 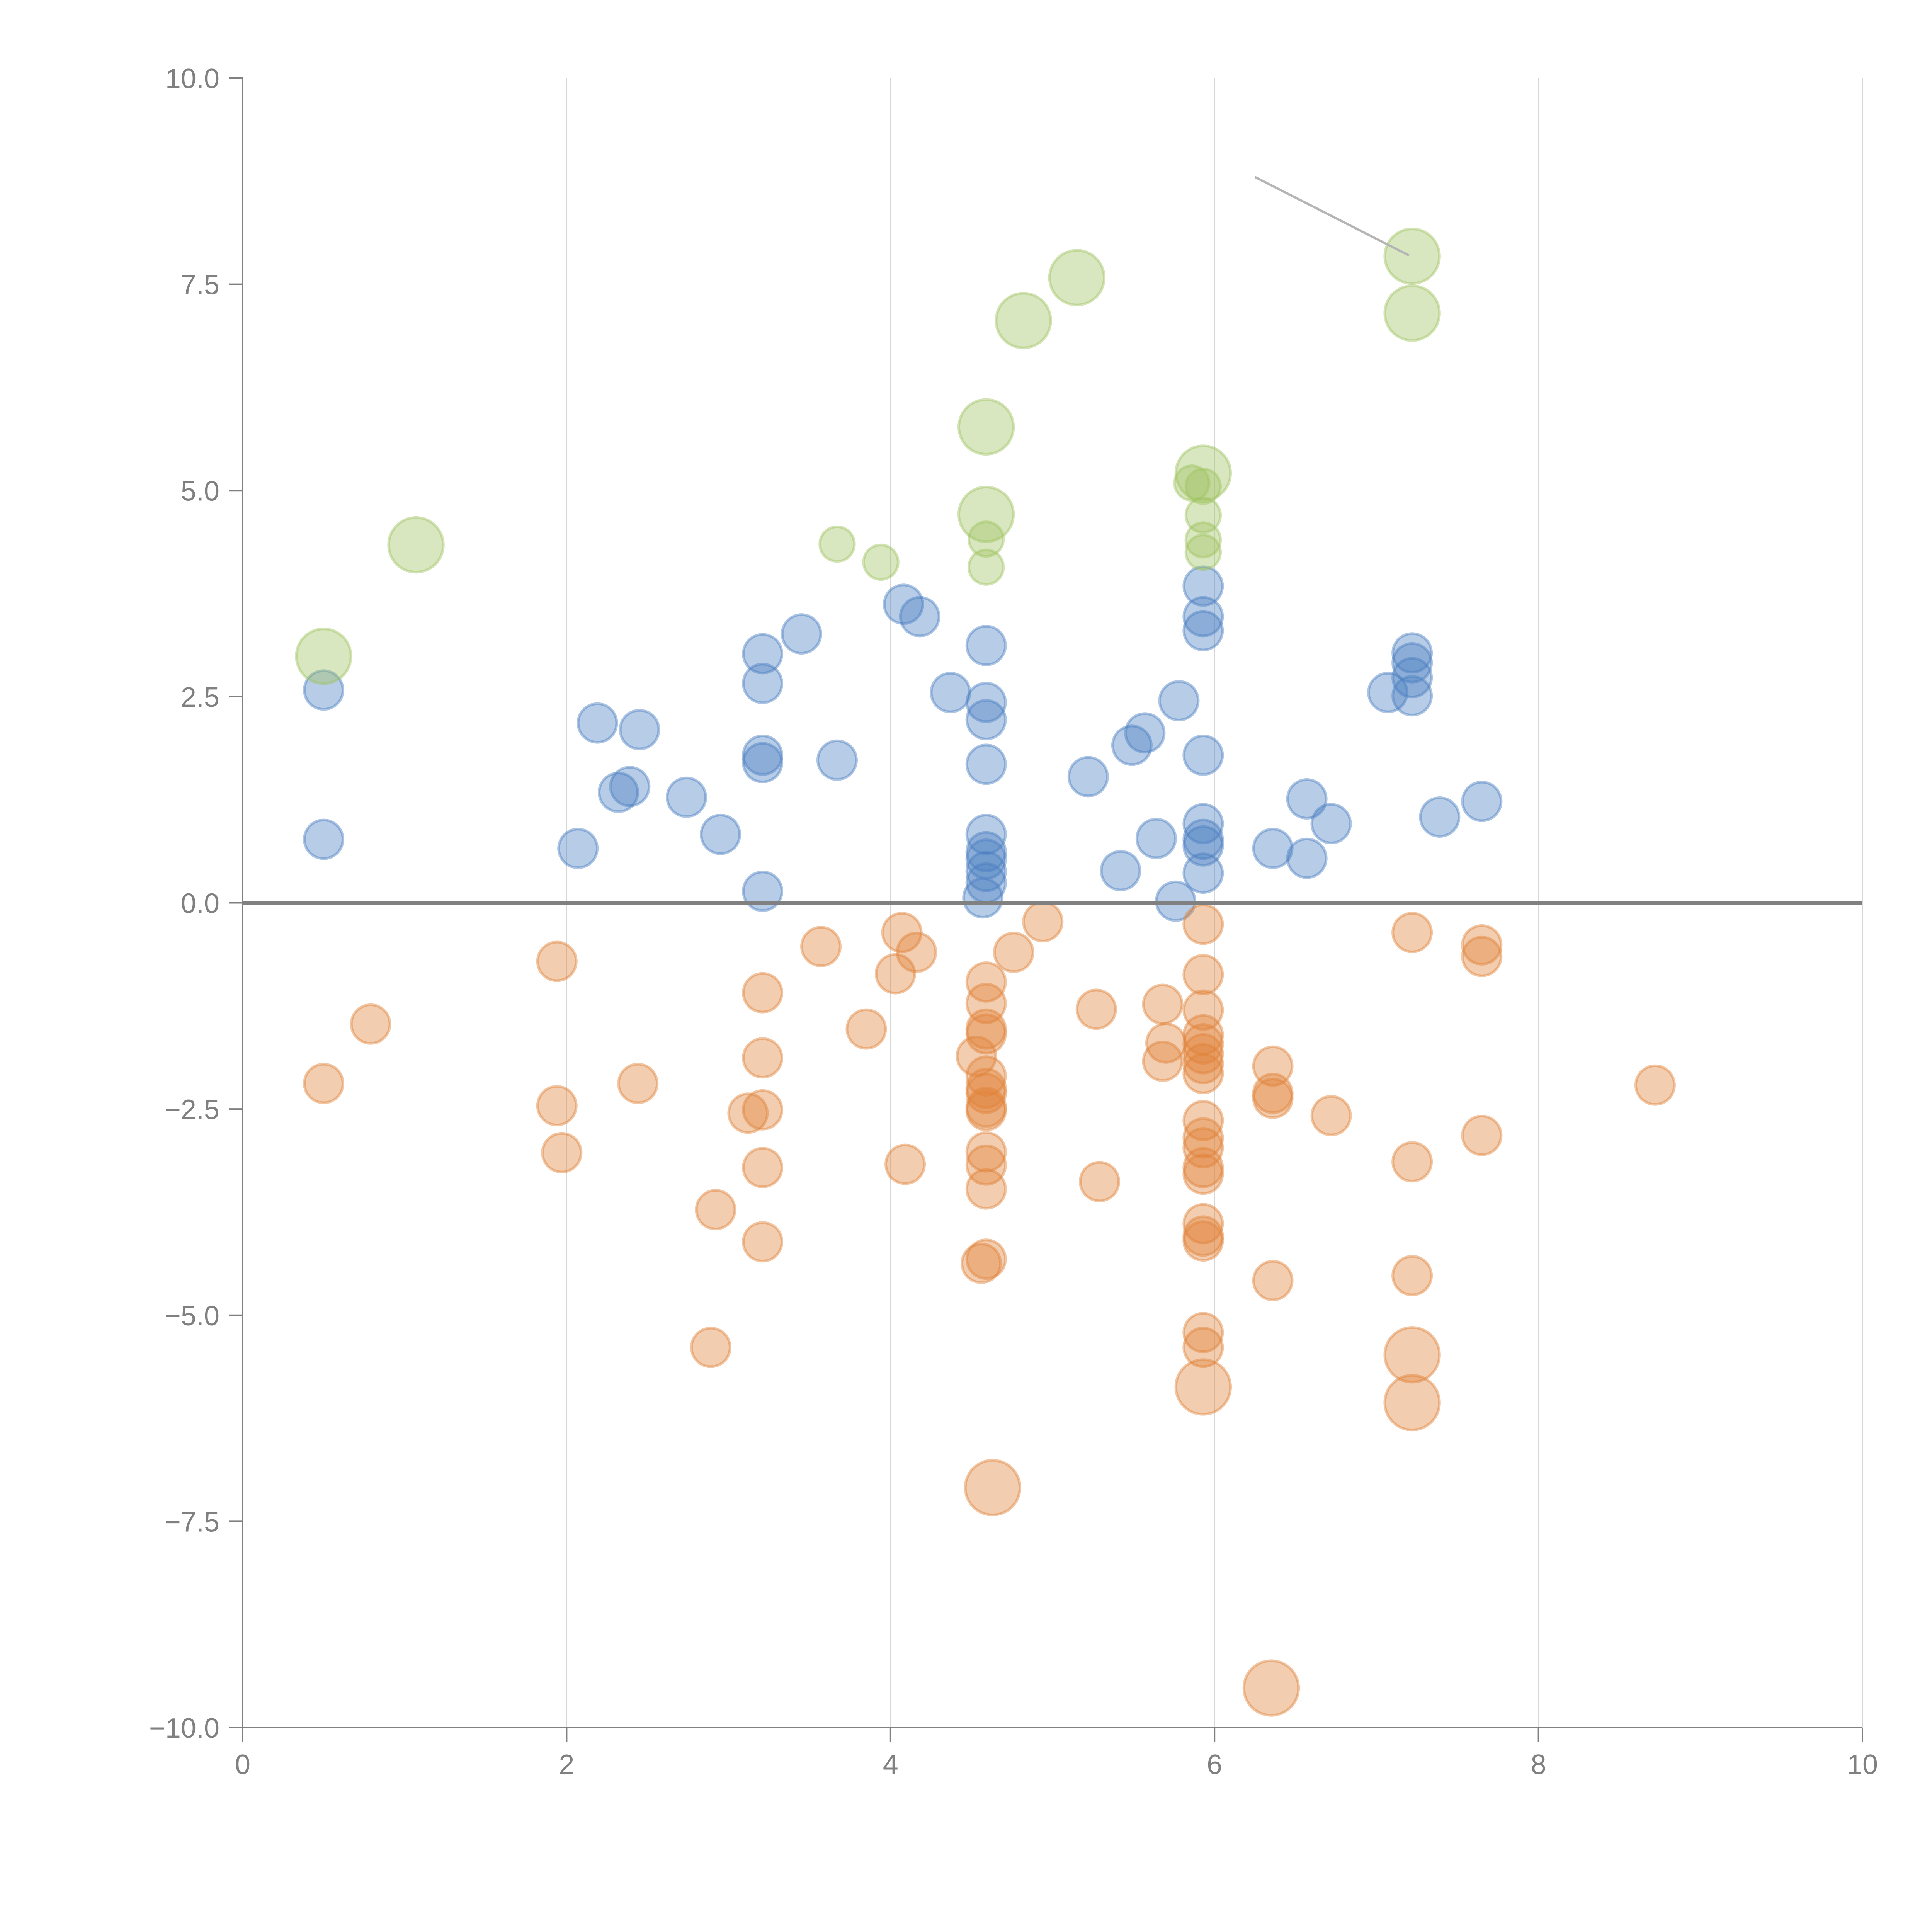 I want to click on y-tick-label: −10.0, so click(x=184, y=1728).